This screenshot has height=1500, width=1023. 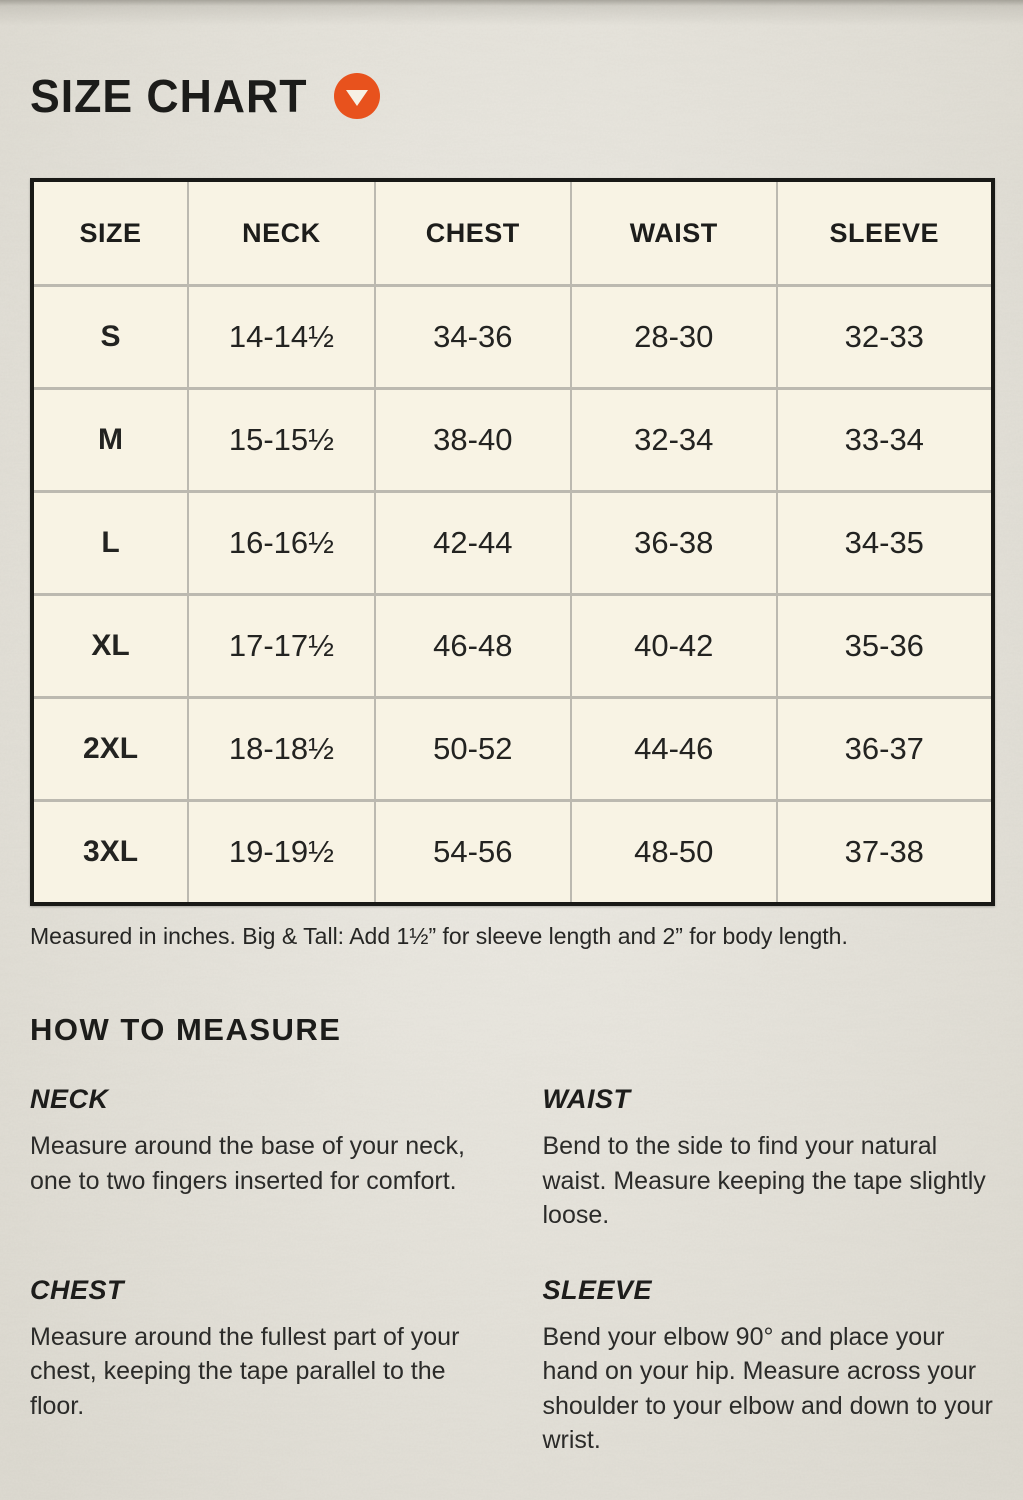 I want to click on measure-item-label: SLEEVE, so click(x=597, y=1289).